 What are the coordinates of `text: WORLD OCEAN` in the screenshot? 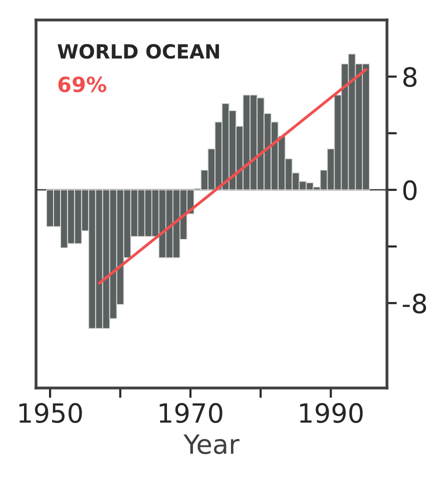 It's located at (138, 51).